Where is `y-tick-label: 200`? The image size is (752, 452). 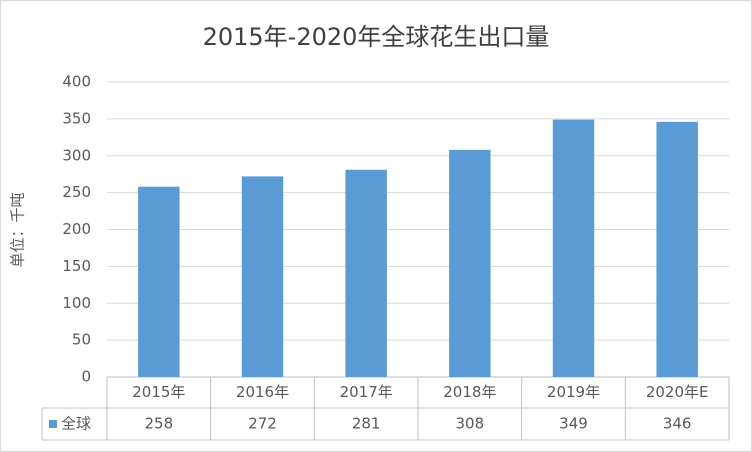 y-tick-label: 200 is located at coordinates (76, 229).